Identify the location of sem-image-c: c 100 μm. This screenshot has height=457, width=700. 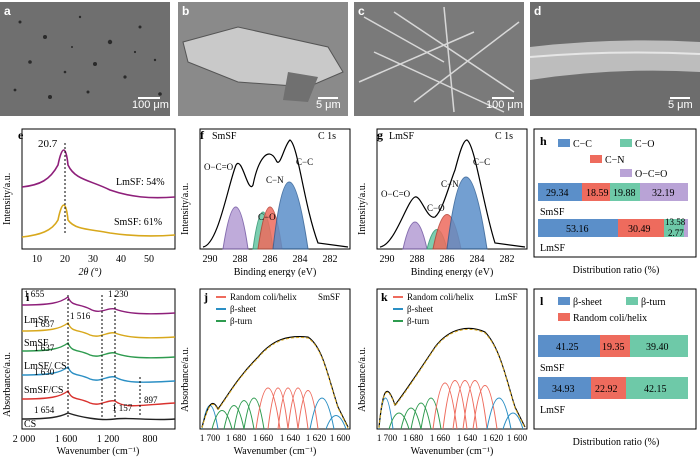
(439, 59).